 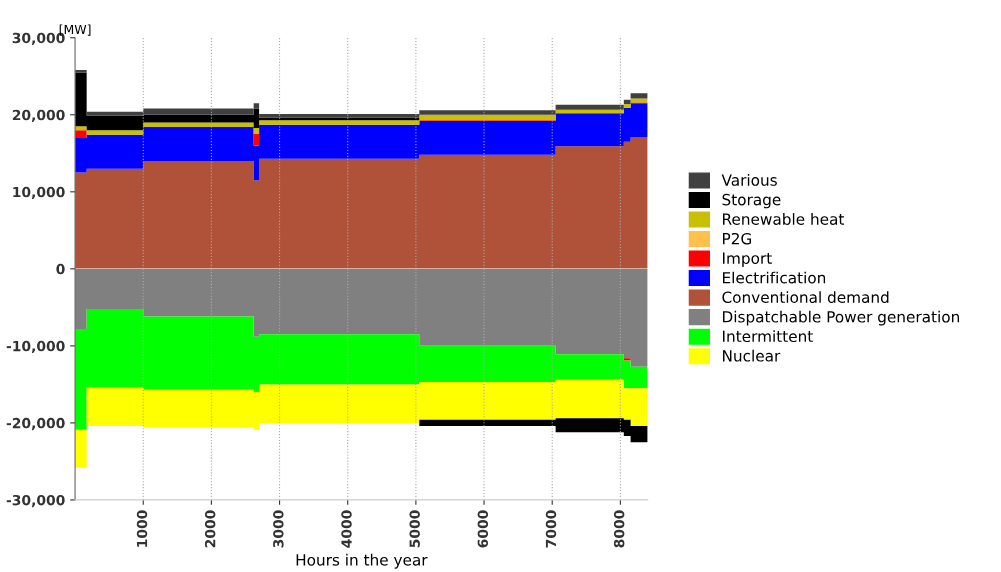 I want to click on x-tick-label: 1000, so click(x=142, y=528).